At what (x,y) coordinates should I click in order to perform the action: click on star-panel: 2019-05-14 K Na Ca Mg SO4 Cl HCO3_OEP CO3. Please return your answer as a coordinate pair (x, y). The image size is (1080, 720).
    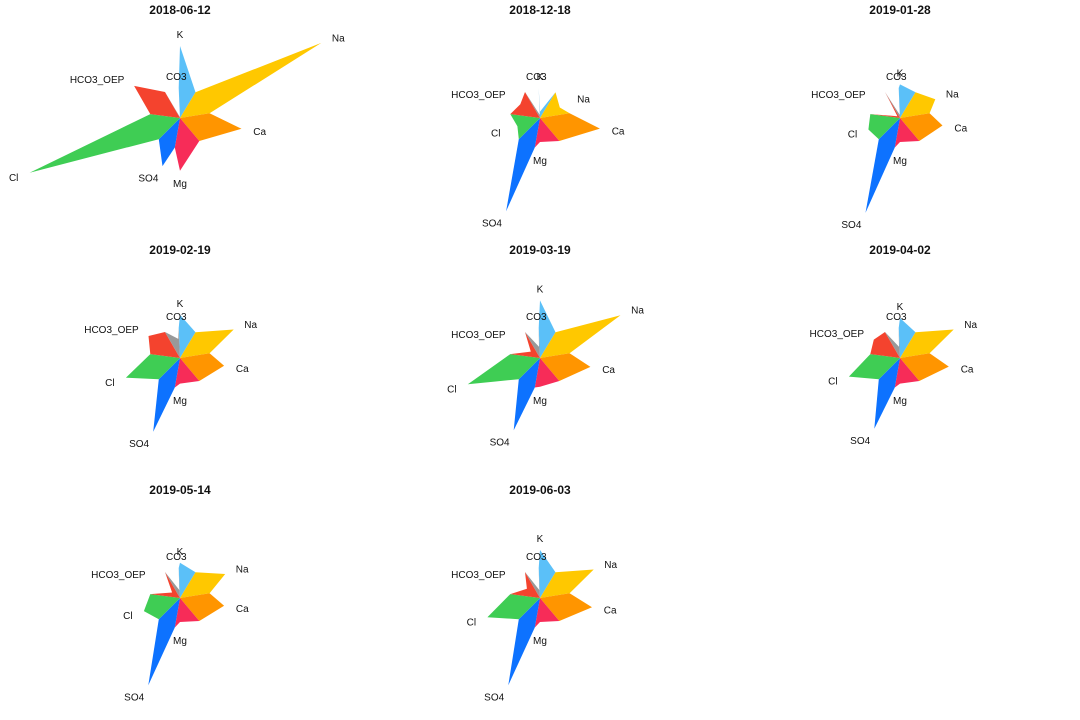
    Looking at the image, I should click on (170, 593).